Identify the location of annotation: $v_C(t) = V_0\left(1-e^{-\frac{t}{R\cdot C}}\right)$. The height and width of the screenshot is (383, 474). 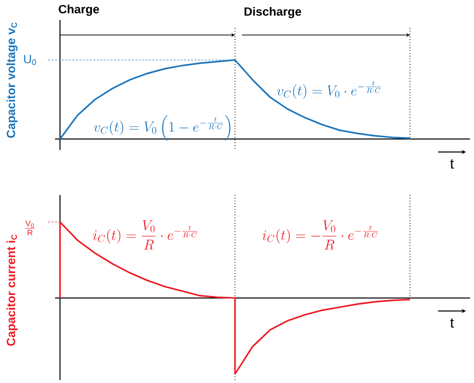
(162, 128).